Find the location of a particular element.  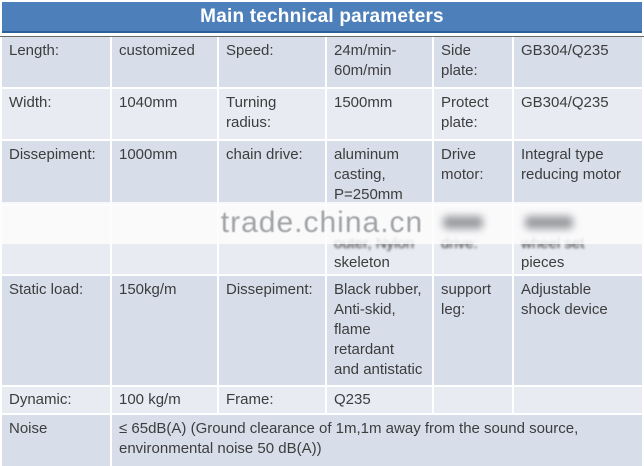

table-title: Main technical parameters is located at coordinates (322, 17).